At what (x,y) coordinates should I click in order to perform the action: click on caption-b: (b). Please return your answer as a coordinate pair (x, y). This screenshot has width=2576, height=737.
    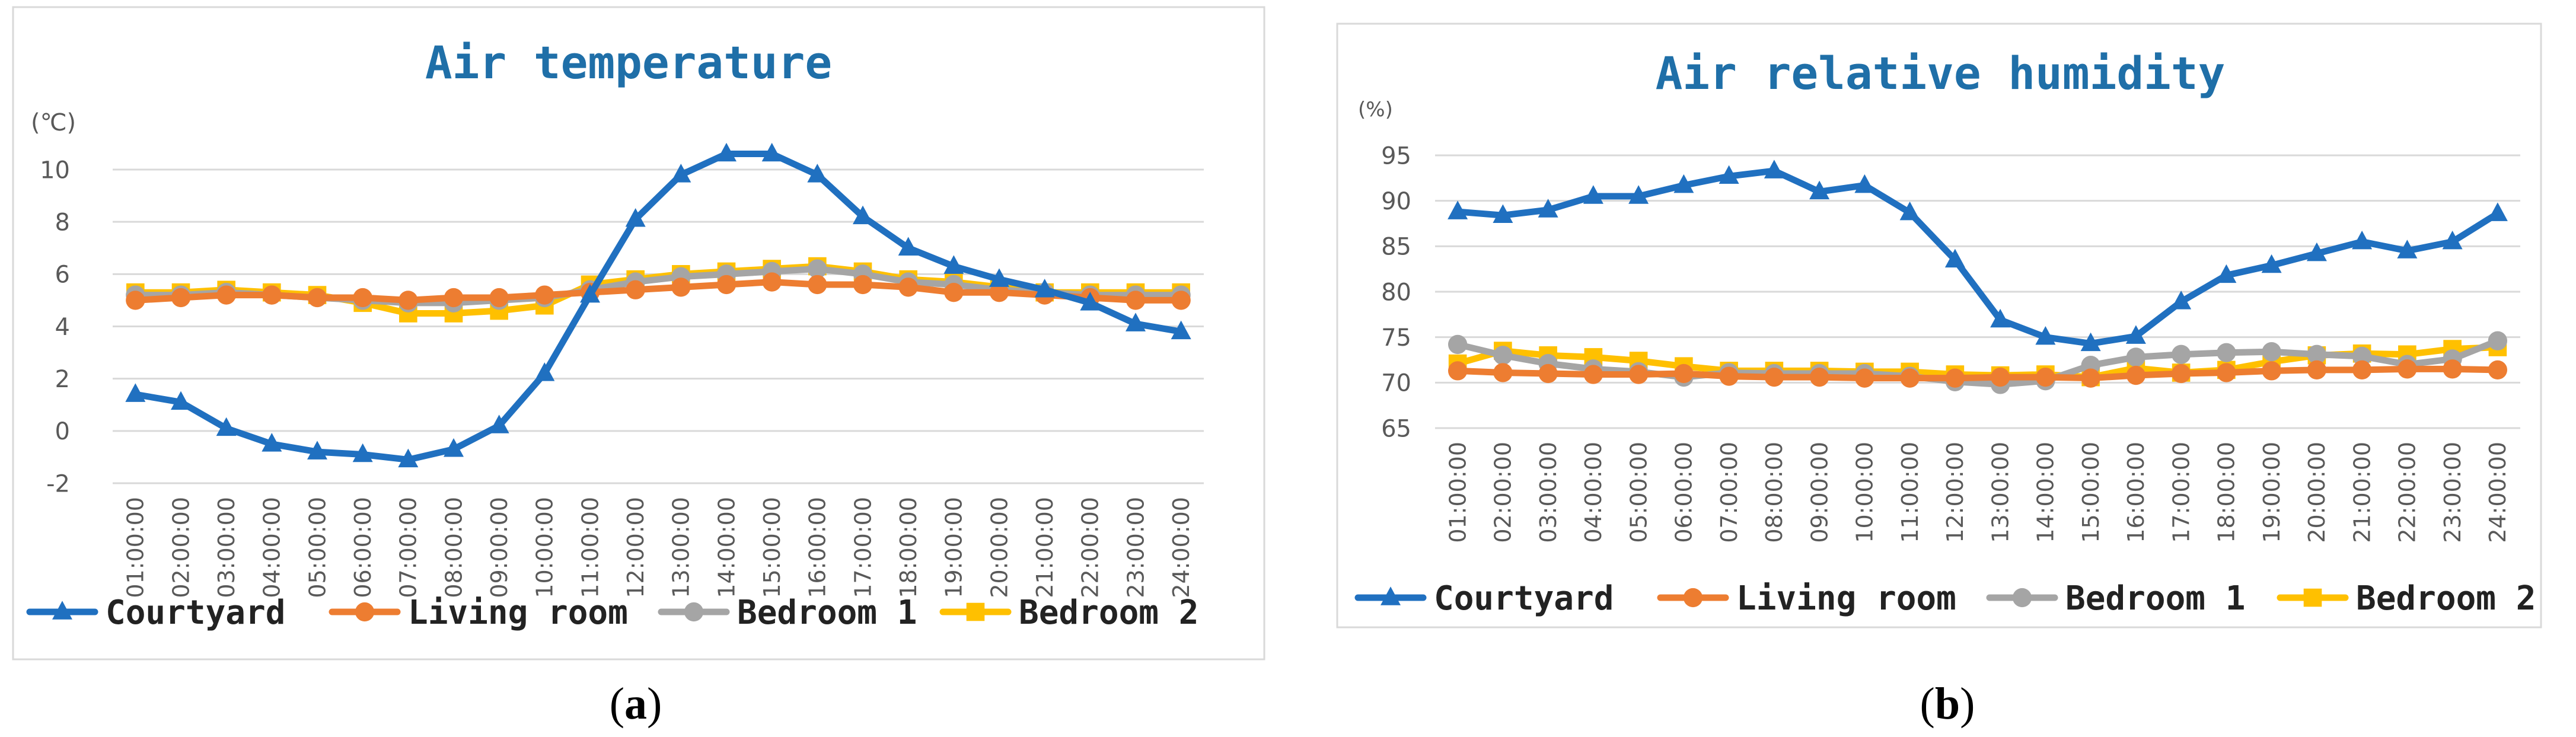
    Looking at the image, I should click on (1947, 704).